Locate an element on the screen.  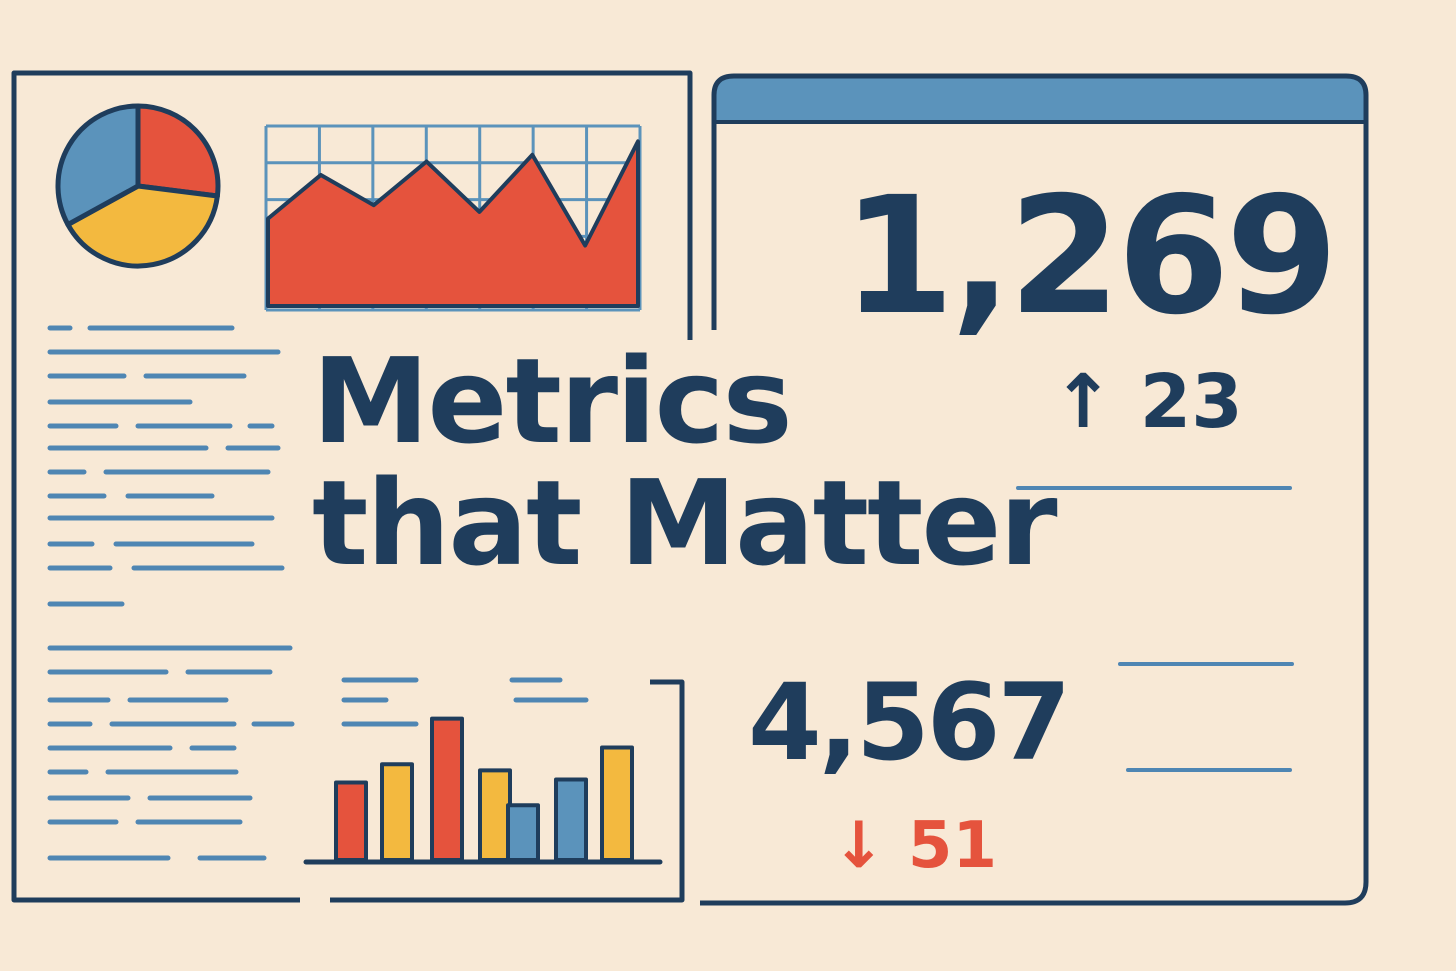
headline-title: Metrics that Matter is located at coordinates (685, 462).